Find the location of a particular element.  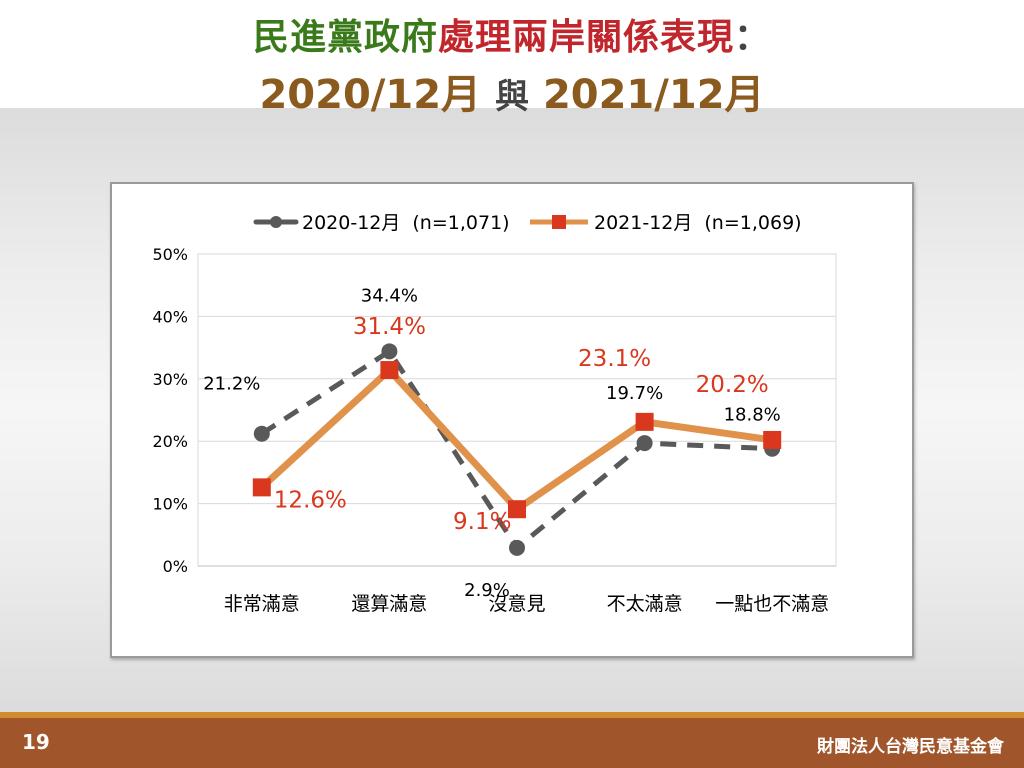

x-tick-label: 還算滿意 is located at coordinates (389, 604).